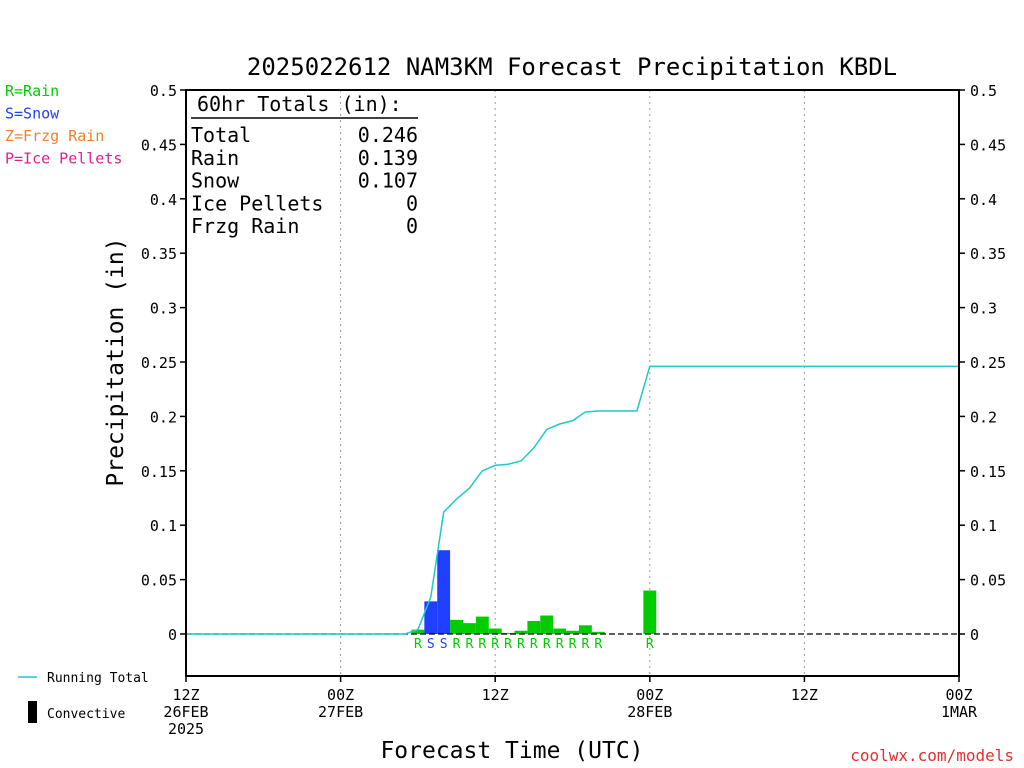 This screenshot has width=1024, height=768. Describe the element at coordinates (163, 200) in the screenshot. I see `y-tick-label: 0.4` at that location.